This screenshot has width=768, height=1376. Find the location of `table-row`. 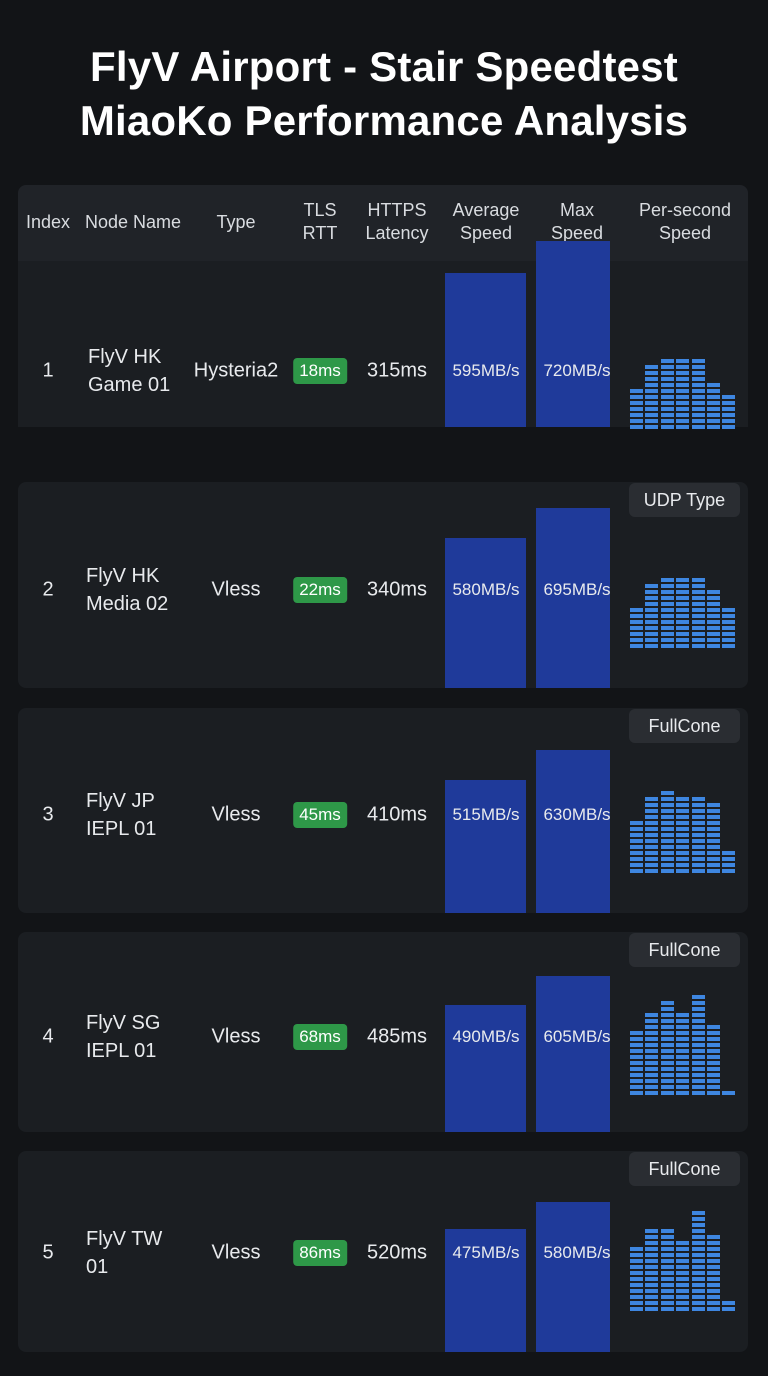

table-row is located at coordinates (383, 1032).